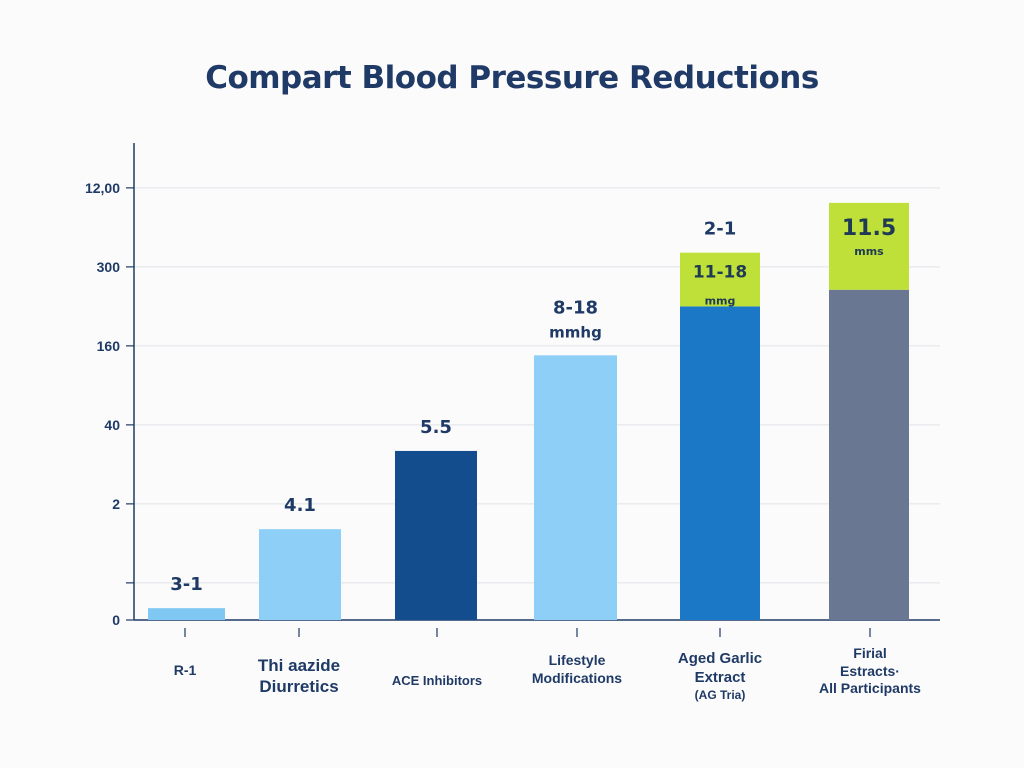 The height and width of the screenshot is (768, 1024). Describe the element at coordinates (869, 251) in the screenshot. I see `data-label-inside: mms` at that location.